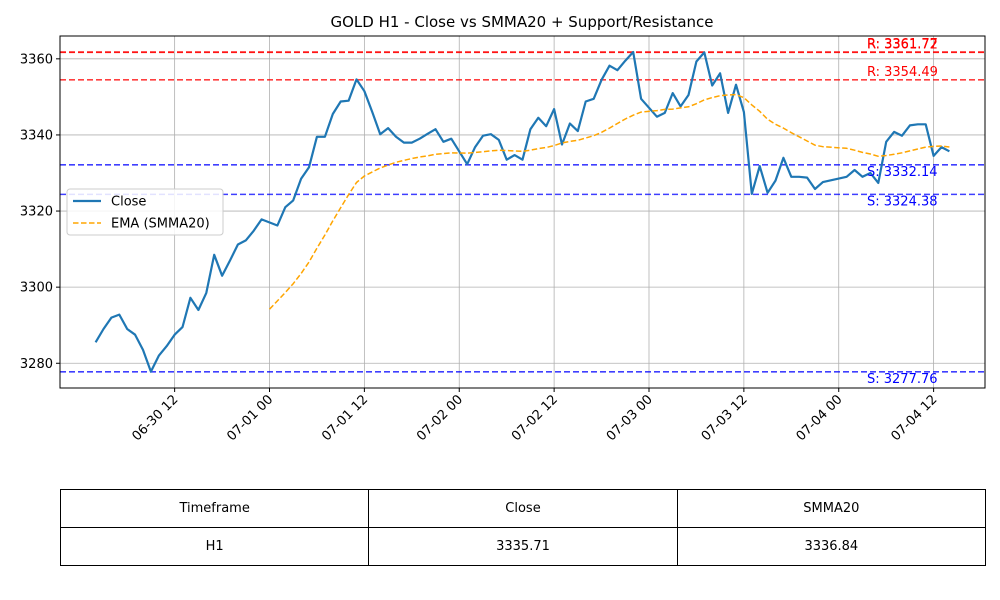 This screenshot has height=600, width=1000. I want to click on table-cell: 3336.84, so click(831, 546).